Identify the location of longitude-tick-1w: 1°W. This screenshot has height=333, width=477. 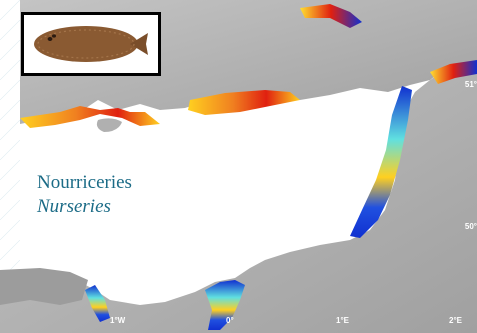
(118, 320).